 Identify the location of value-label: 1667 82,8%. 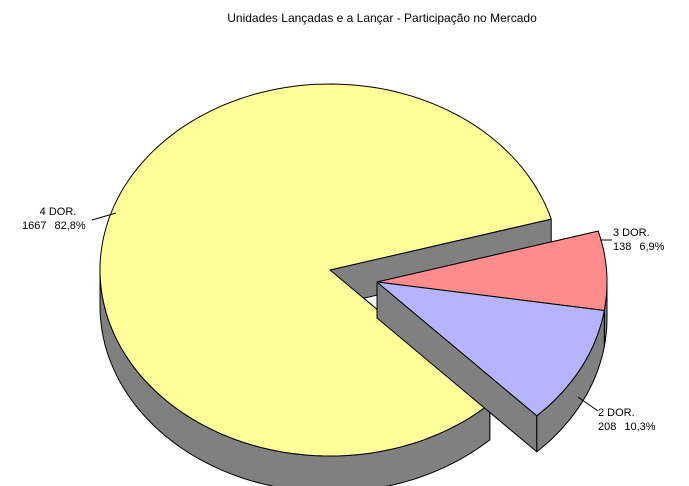
(54, 226).